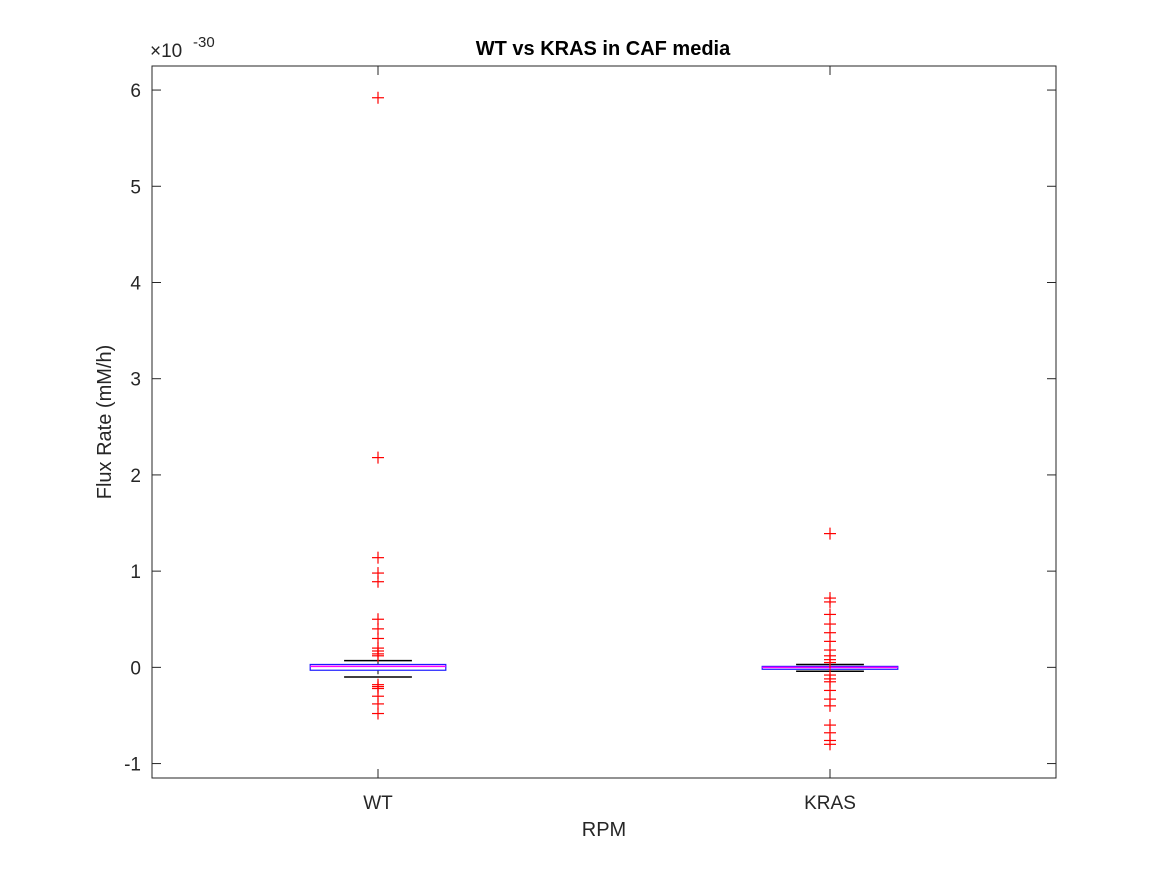 This screenshot has width=1167, height=875. What do you see at coordinates (830, 639) in the screenshot?
I see `box-kras` at bounding box center [830, 639].